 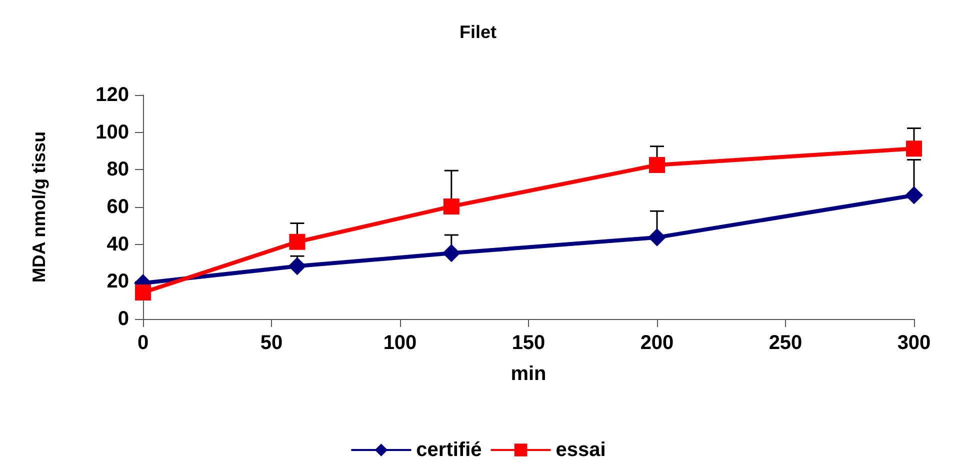 What do you see at coordinates (271, 343) in the screenshot?
I see `x-tick-label: 50` at bounding box center [271, 343].